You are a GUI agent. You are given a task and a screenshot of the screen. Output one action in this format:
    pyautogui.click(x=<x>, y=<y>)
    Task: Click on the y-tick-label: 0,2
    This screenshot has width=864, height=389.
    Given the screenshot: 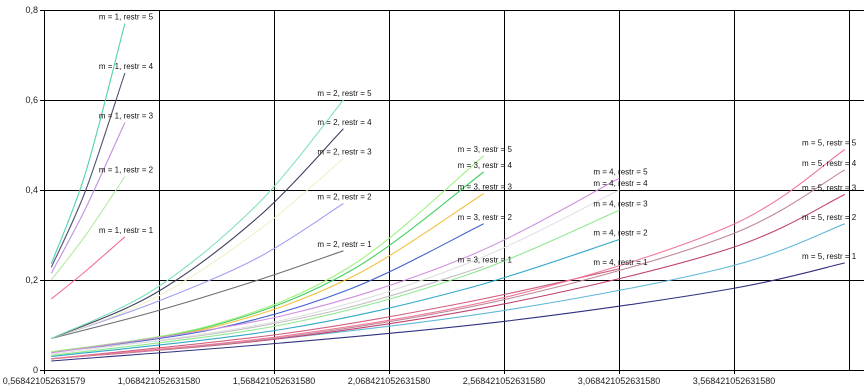 What is the action you would take?
    pyautogui.click(x=31, y=280)
    